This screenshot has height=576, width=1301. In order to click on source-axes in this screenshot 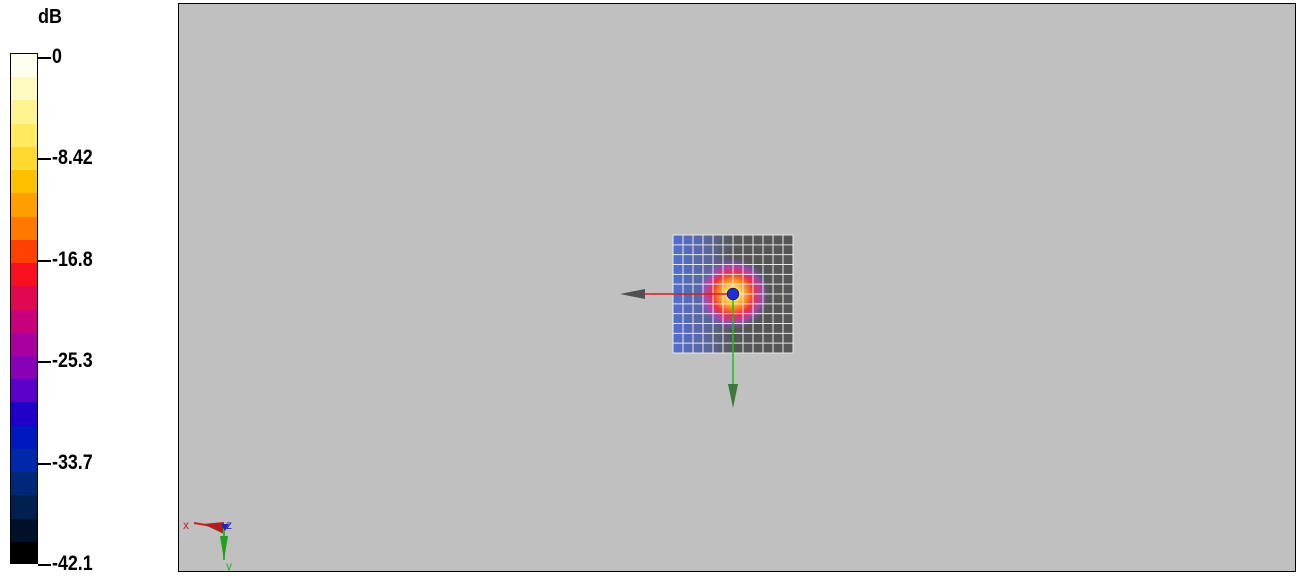, I will do `click(680, 347)`.